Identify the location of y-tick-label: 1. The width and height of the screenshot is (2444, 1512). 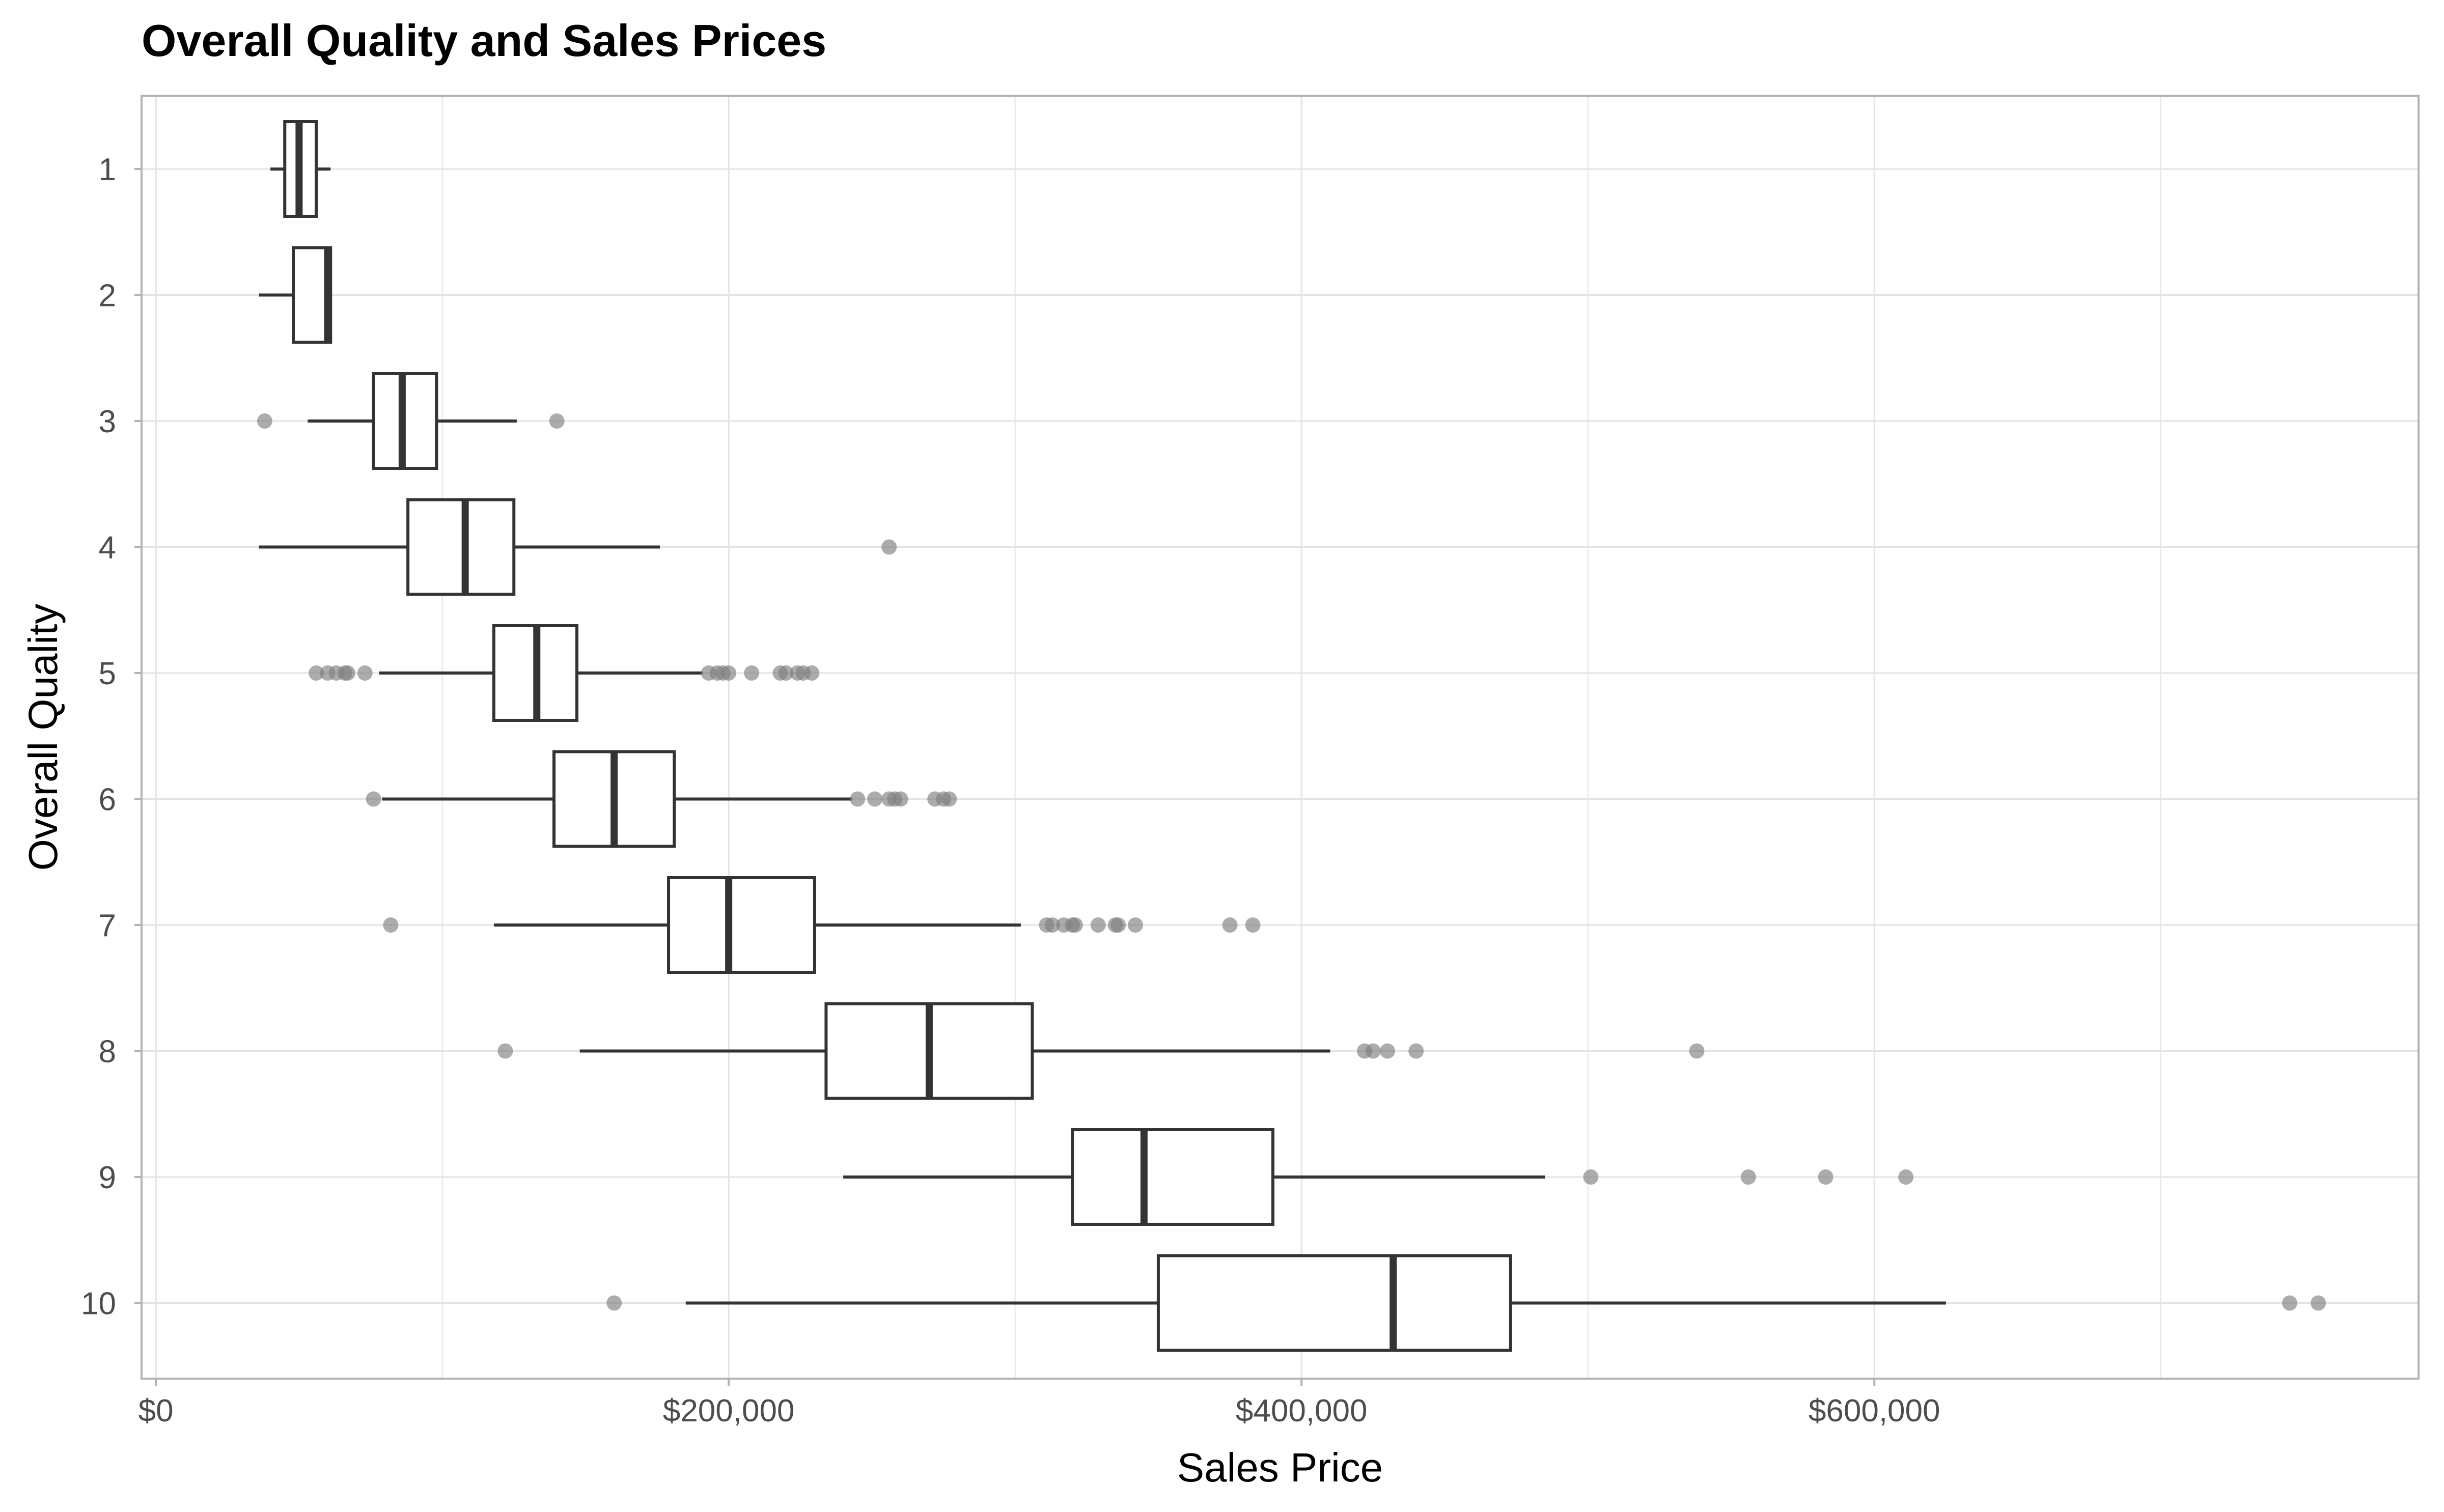
(107, 169).